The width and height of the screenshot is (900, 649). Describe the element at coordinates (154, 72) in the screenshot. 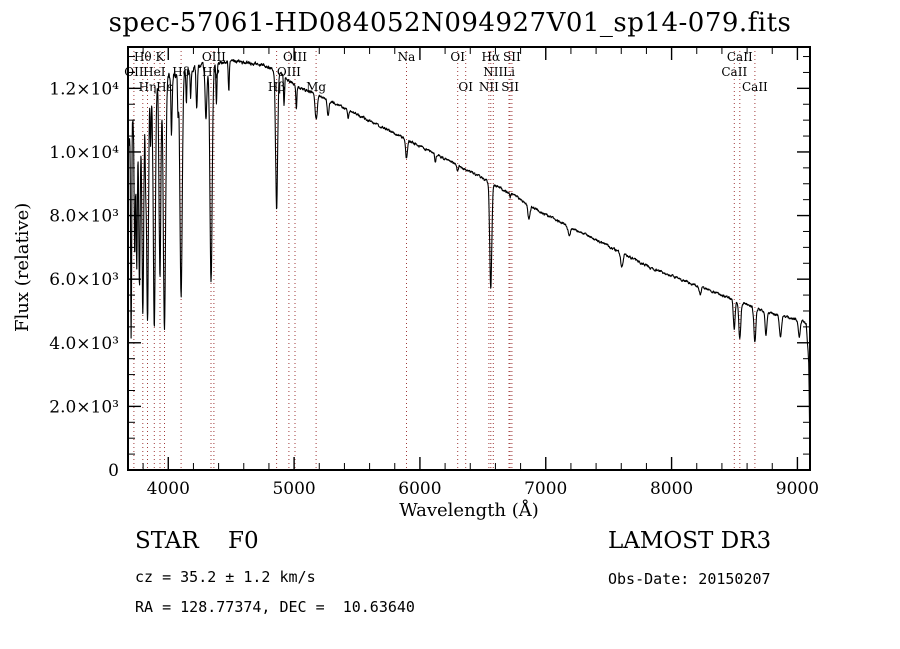

I see `spectral-line-label: HeI` at that location.